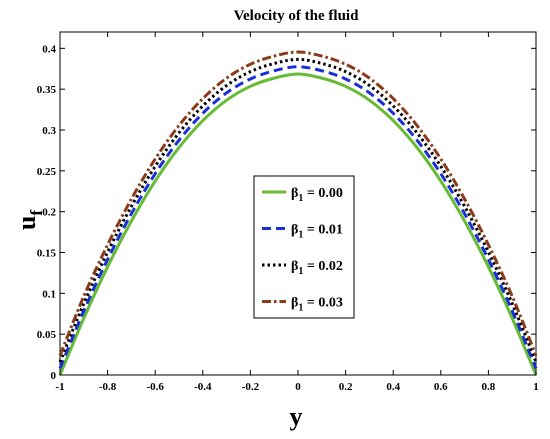  I want to click on x-tick-label: 0.6, so click(441, 387).